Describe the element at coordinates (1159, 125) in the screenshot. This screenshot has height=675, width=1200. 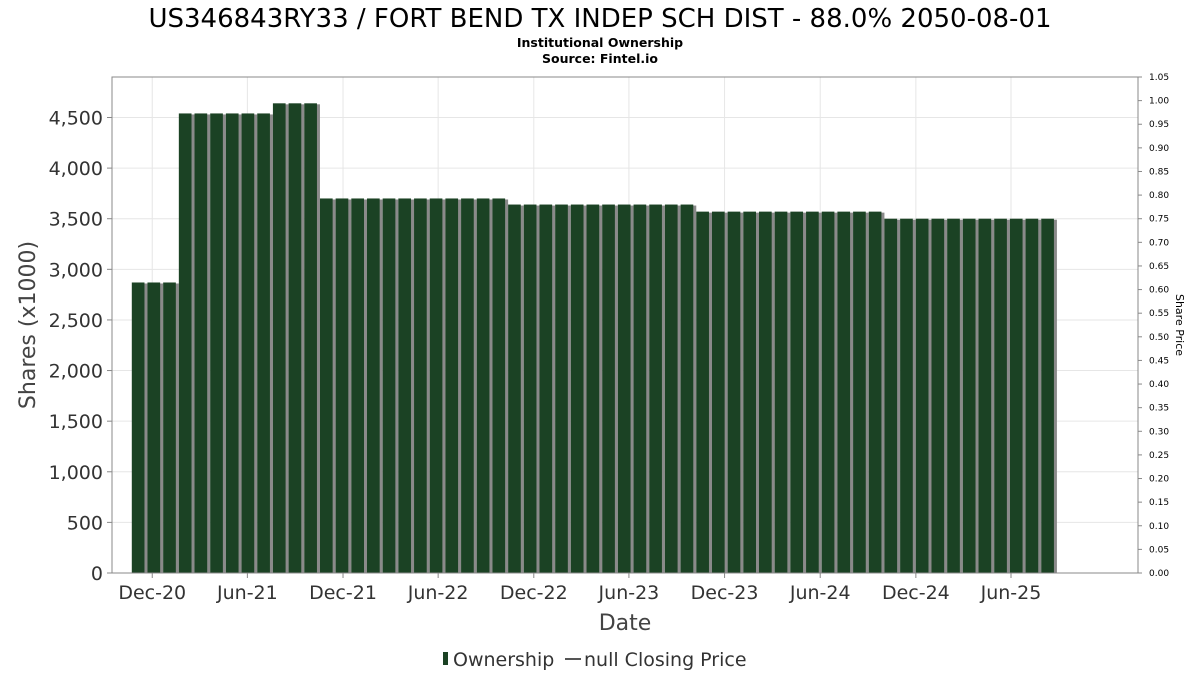
I see `right-tick-label: 0.95` at that location.